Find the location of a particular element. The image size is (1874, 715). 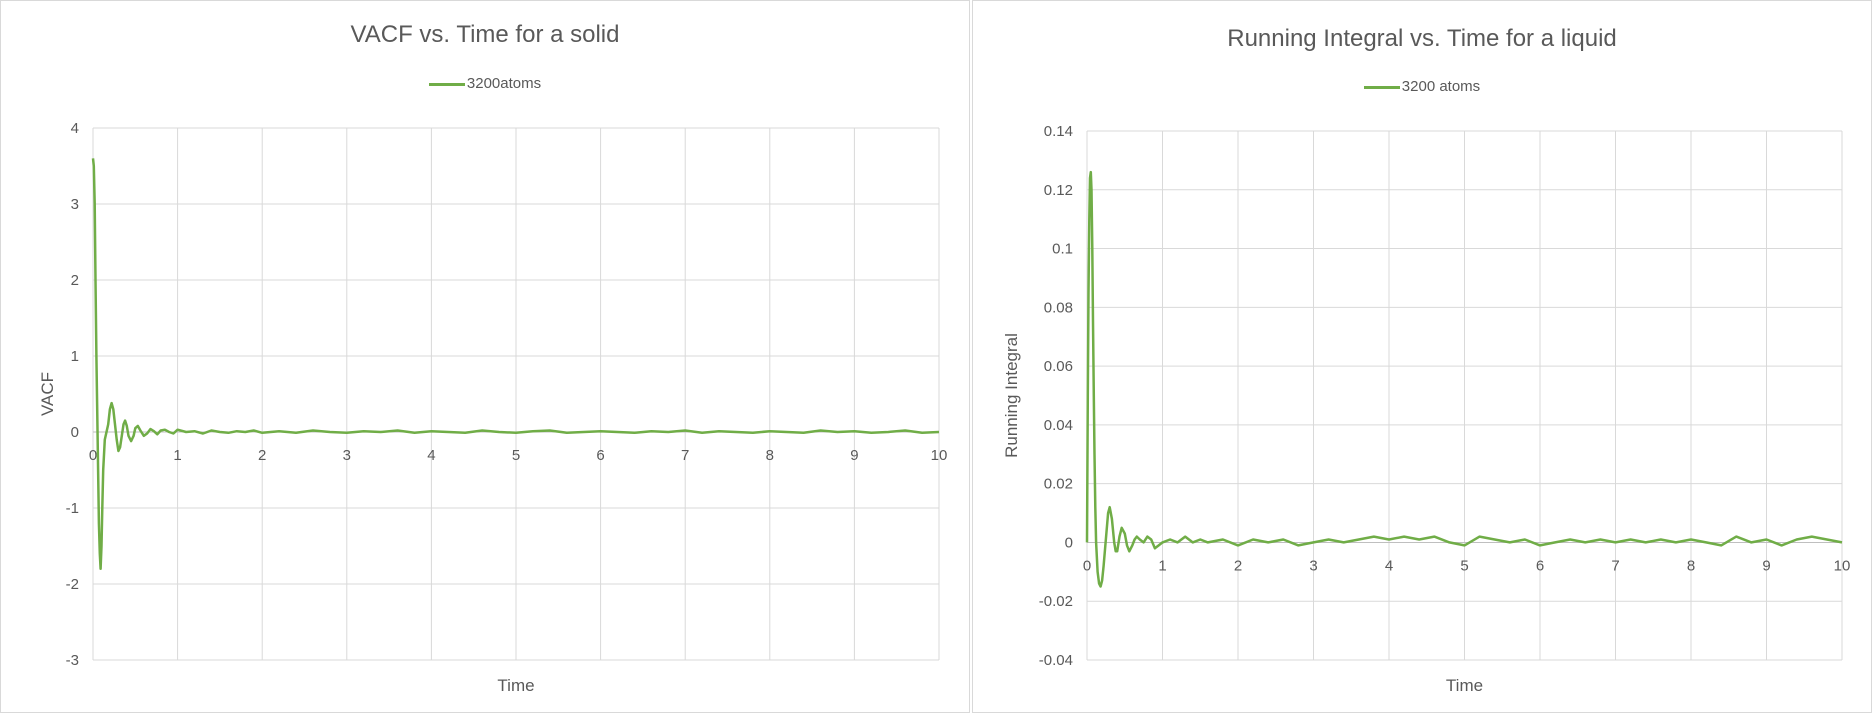

y-tick-label: -0.02 is located at coordinates (1056, 601).